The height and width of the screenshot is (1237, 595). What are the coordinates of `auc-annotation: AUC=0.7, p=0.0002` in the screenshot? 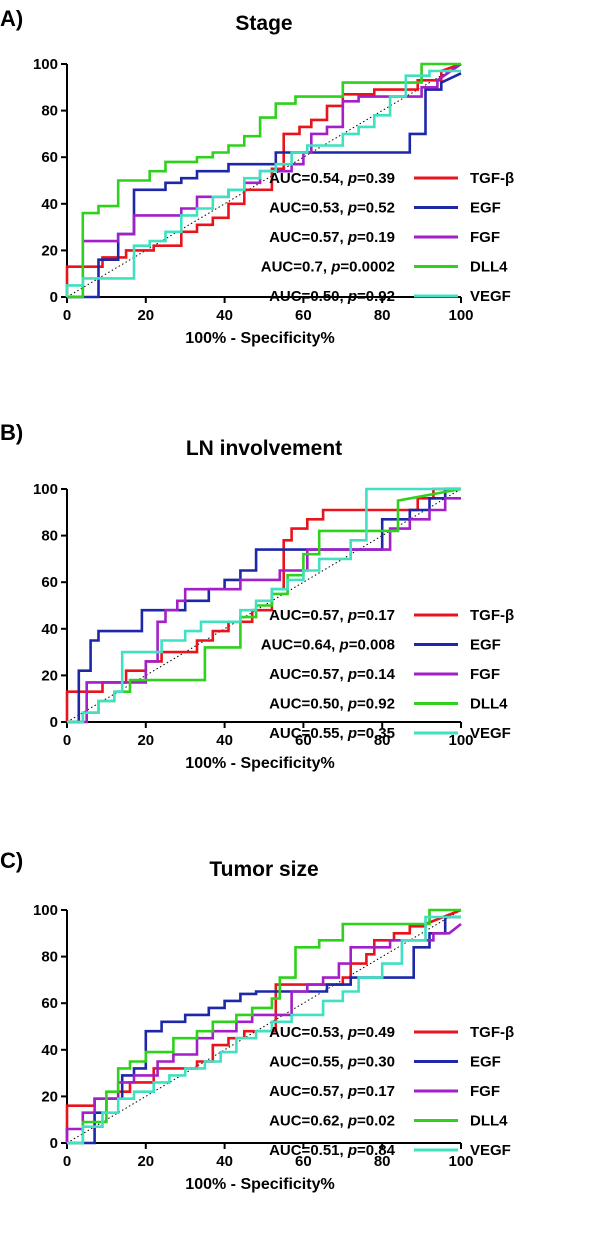 It's located at (328, 267).